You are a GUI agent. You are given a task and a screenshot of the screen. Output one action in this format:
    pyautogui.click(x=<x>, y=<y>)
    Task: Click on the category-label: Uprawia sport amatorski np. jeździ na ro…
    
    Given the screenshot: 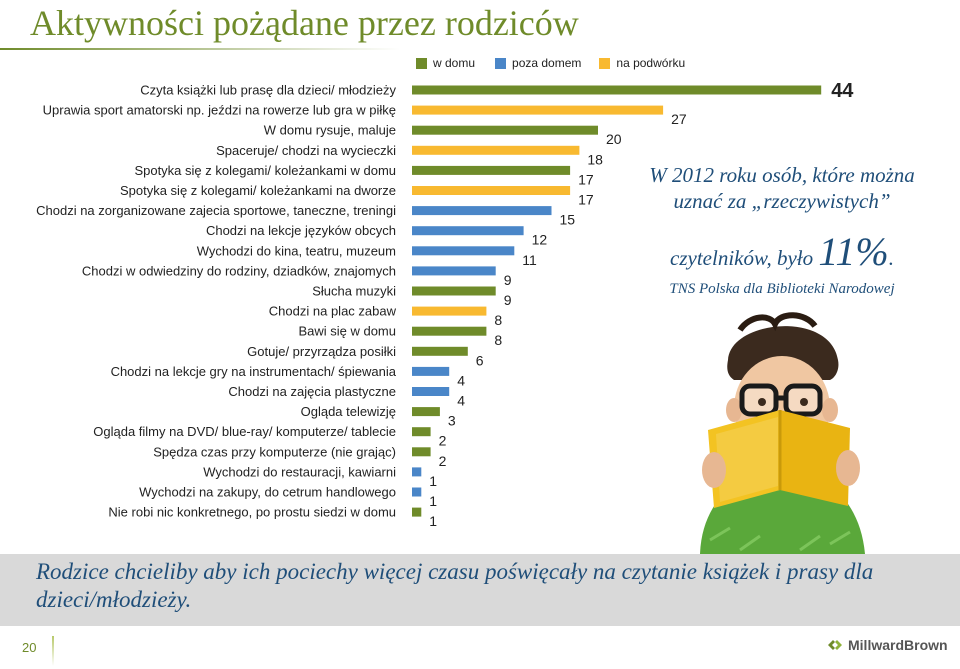 What is the action you would take?
    pyautogui.click(x=219, y=110)
    